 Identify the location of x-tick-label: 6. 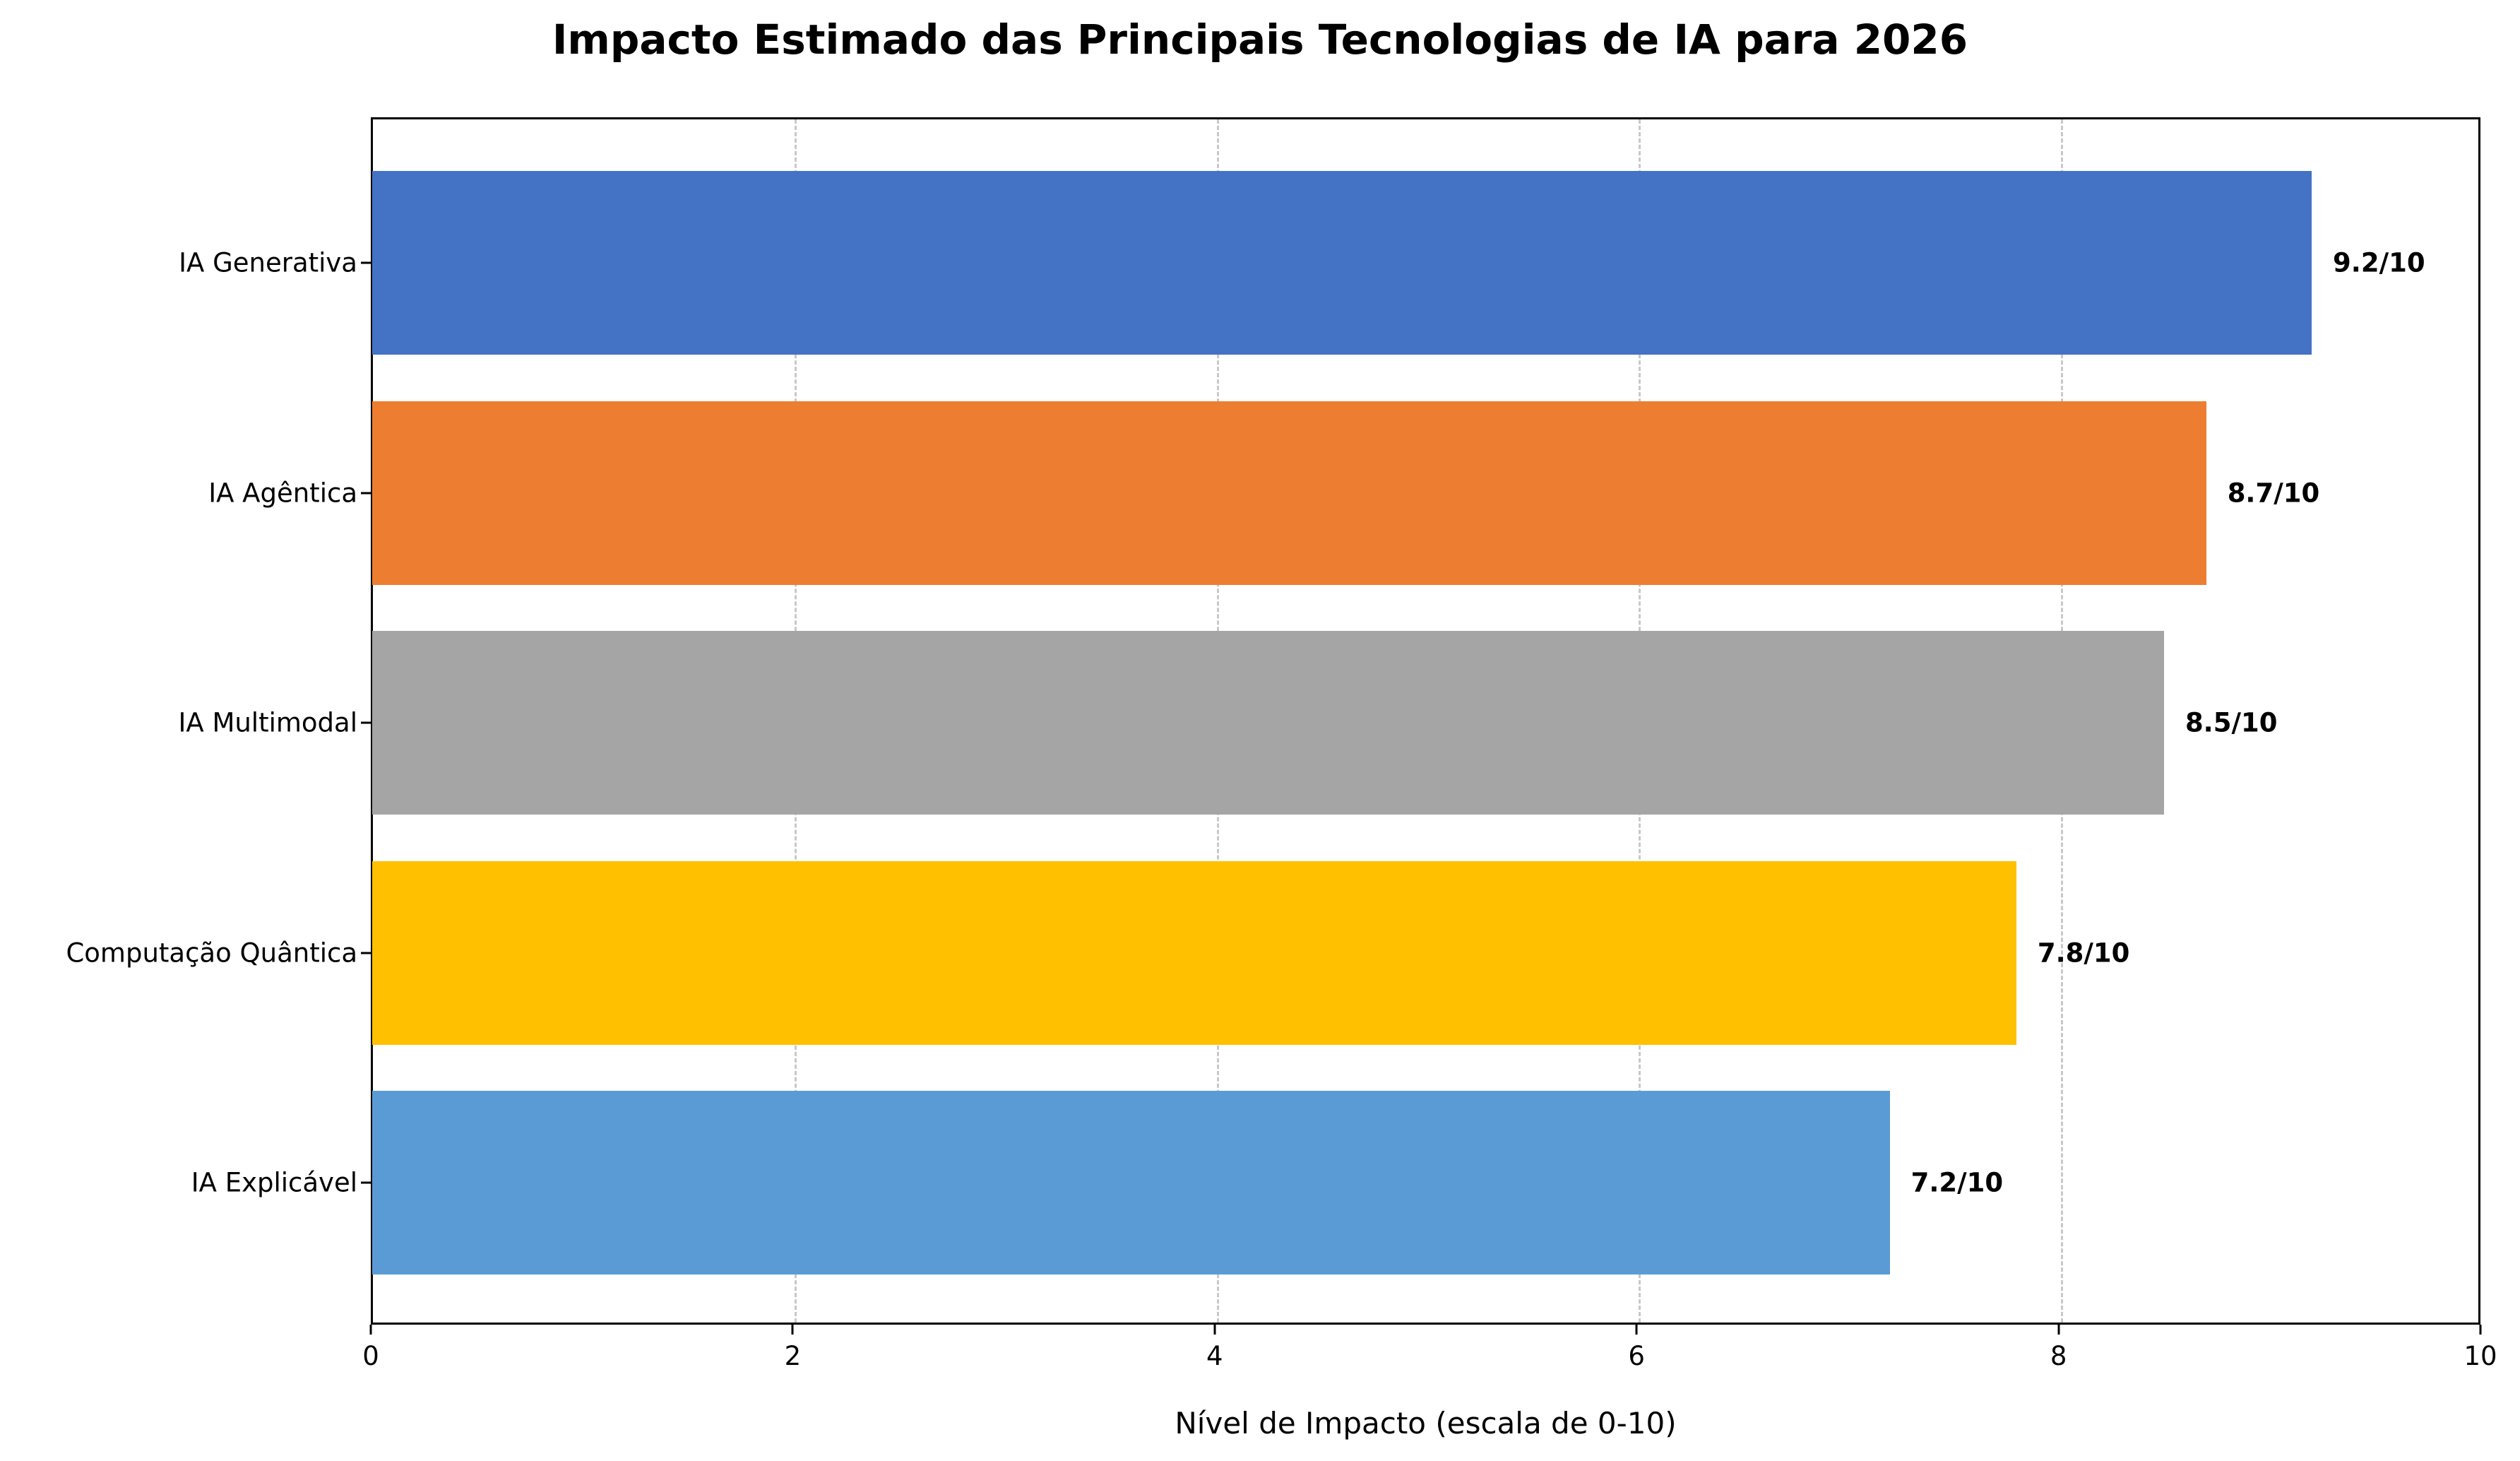
(1637, 1356).